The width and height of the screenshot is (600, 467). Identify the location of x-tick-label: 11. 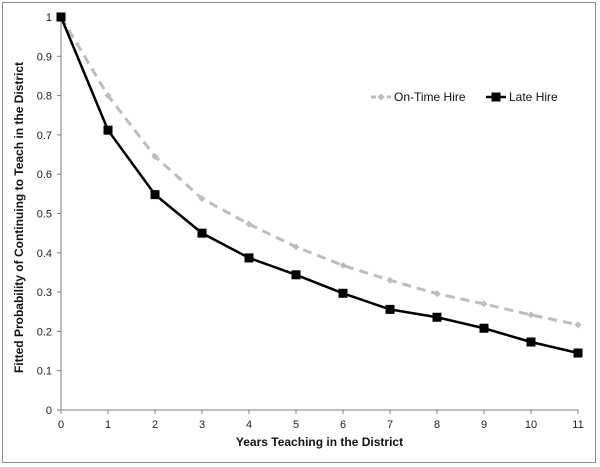
(577, 425).